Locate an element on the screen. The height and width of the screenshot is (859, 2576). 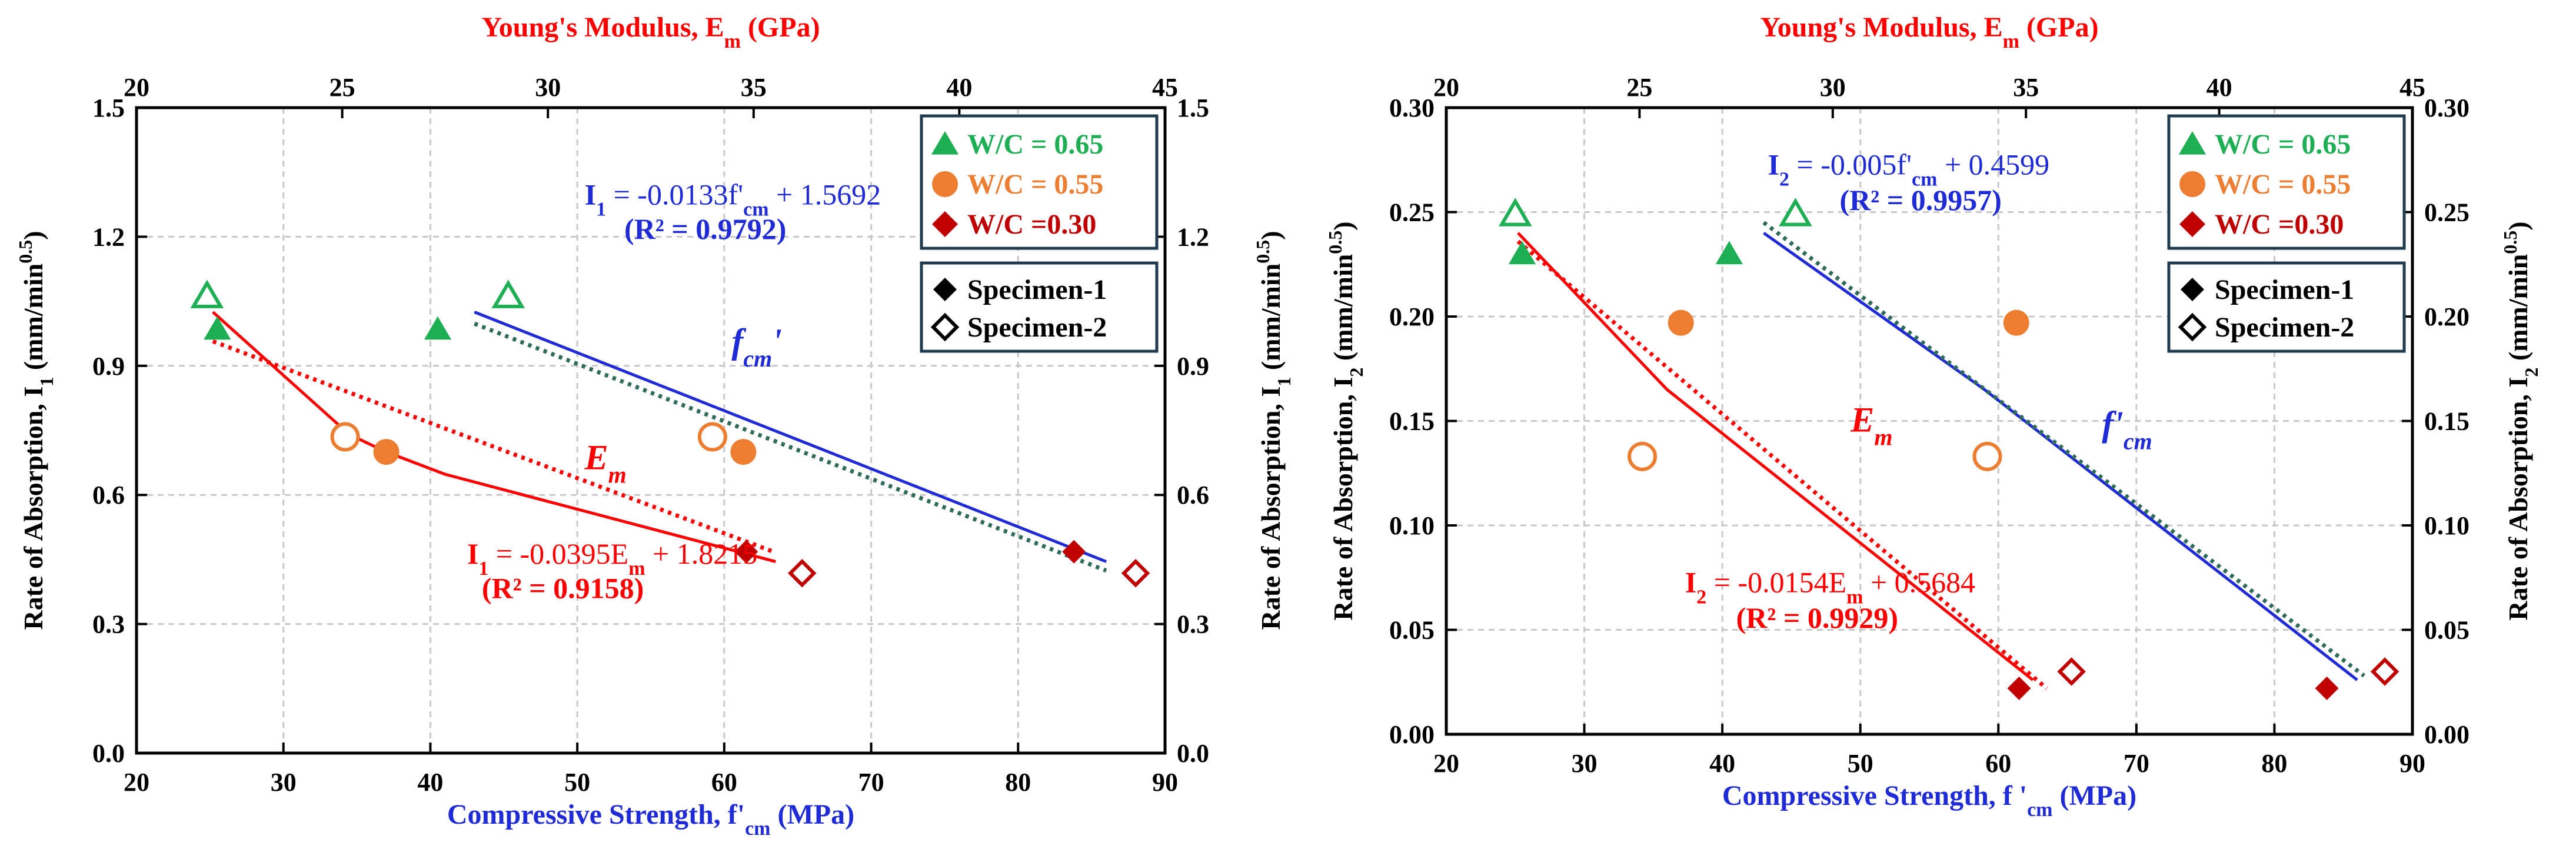
y-tick-label: 0.6 is located at coordinates (108, 495).